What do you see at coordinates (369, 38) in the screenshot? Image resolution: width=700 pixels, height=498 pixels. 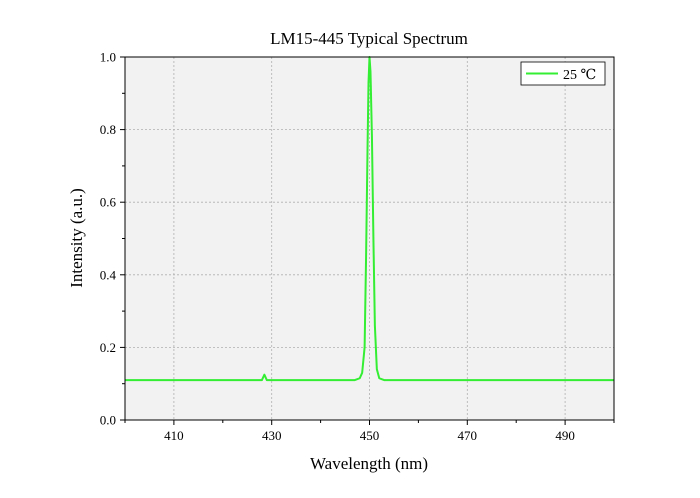 I see `chart-title: LM15-445 Typical Spectrum` at bounding box center [369, 38].